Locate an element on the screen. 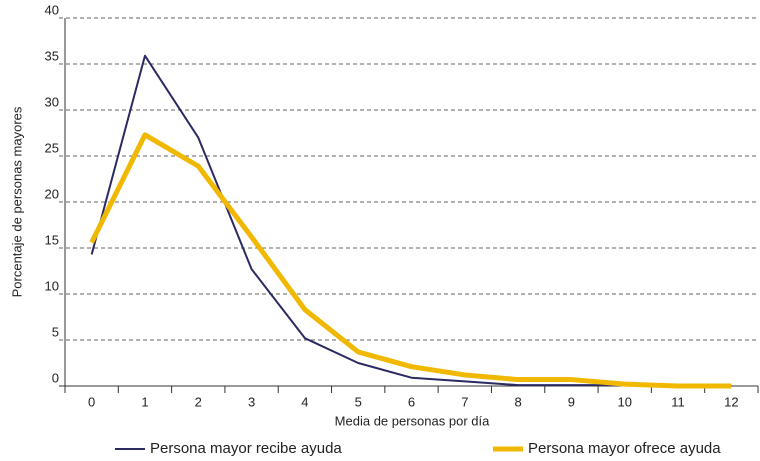 Image resolution: width=760 pixels, height=461 pixels. x-tick-label: 1 is located at coordinates (144, 401).